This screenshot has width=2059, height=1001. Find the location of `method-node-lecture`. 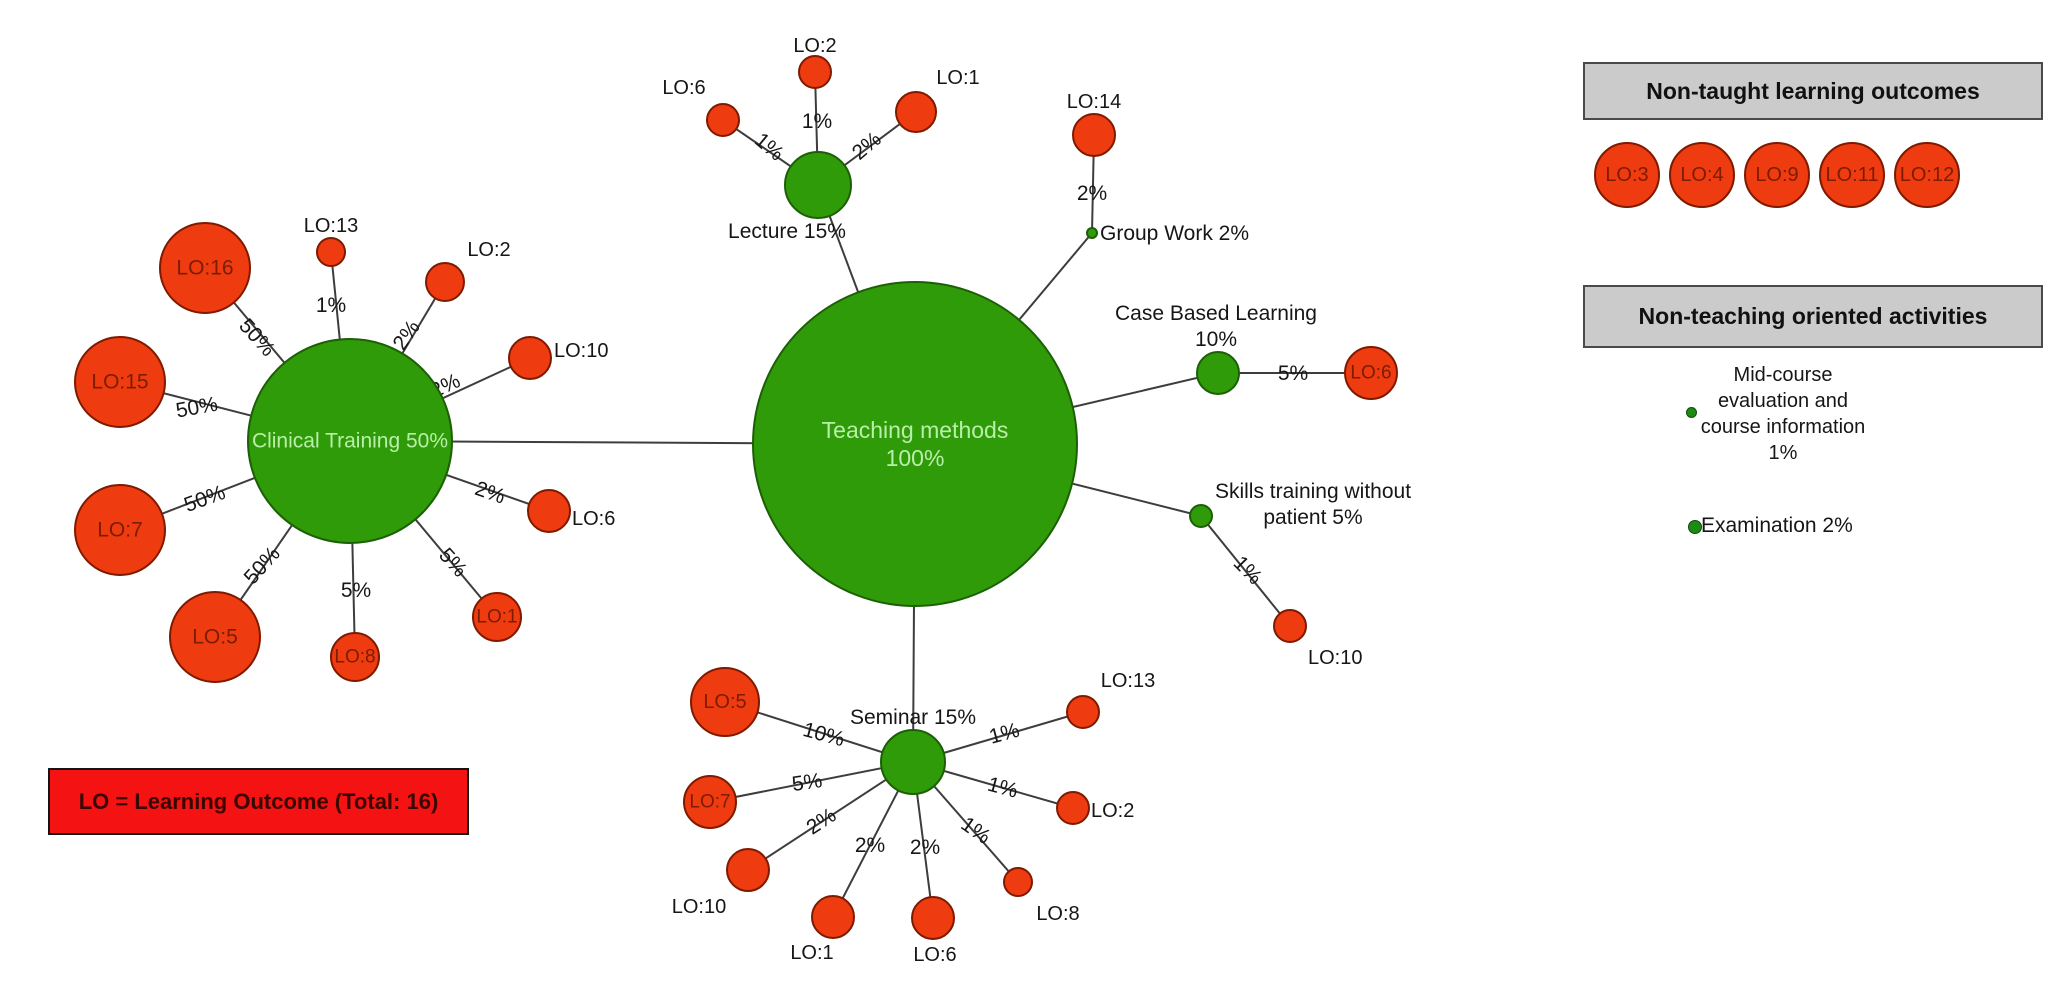

method-node-lecture is located at coordinates (818, 185).